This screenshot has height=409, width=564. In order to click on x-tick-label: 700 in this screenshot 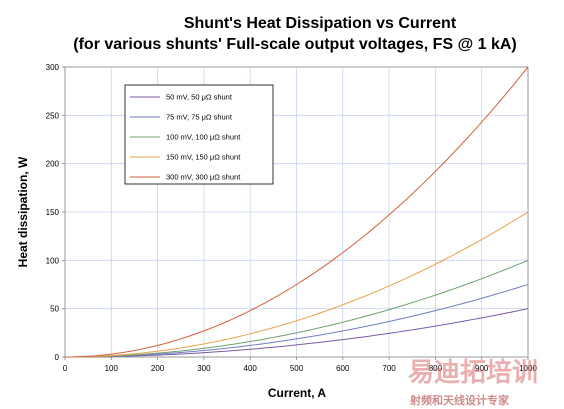, I will do `click(389, 368)`.